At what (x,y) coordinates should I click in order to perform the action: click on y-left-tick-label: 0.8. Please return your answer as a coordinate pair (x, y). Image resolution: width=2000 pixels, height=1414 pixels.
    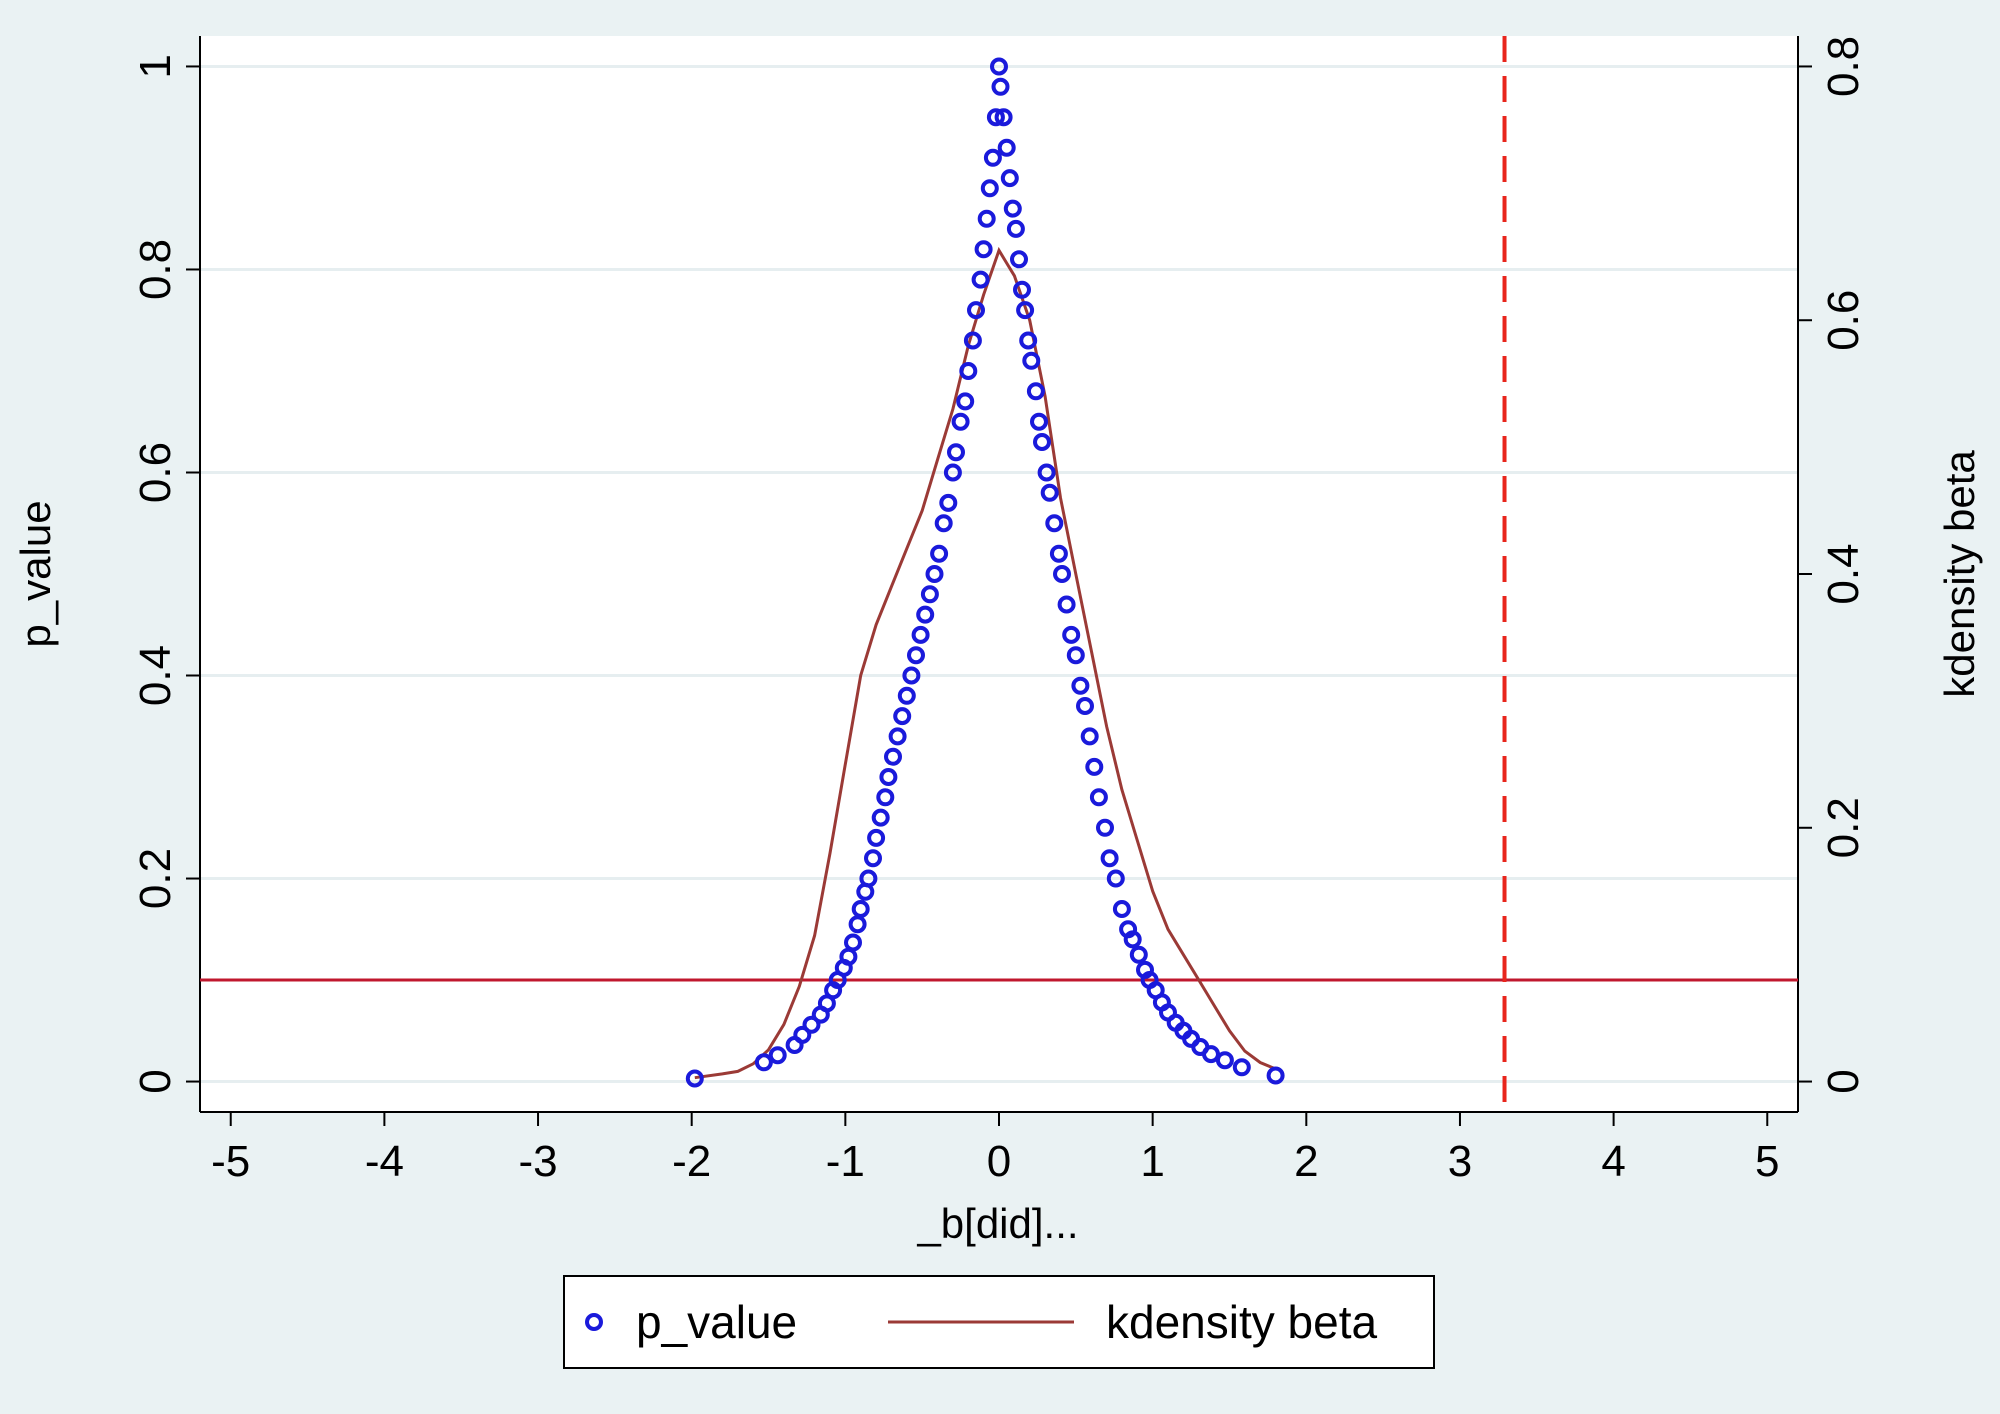
    Looking at the image, I should click on (155, 269).